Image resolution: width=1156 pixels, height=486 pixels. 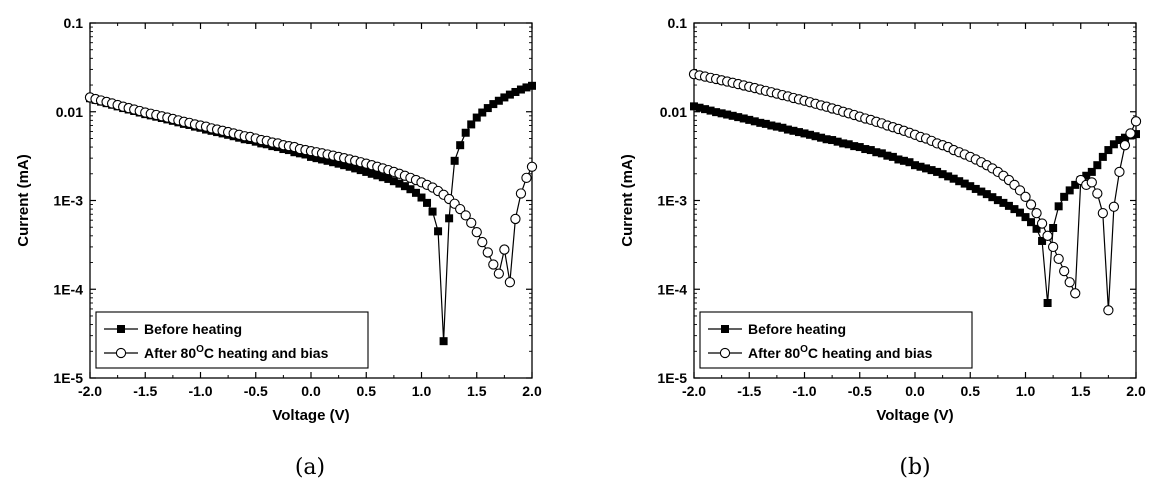 I want to click on y-tick-label: 0.01, so click(x=673, y=112).